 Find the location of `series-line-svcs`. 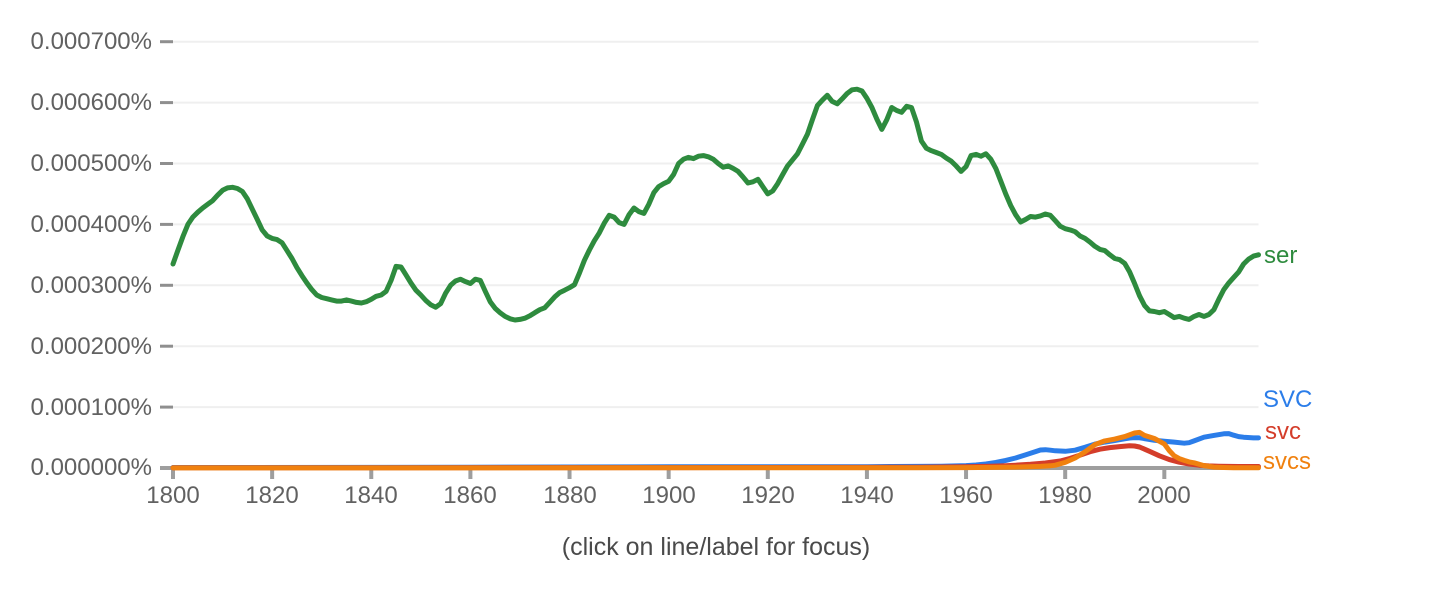

series-line-svcs is located at coordinates (715, 450).